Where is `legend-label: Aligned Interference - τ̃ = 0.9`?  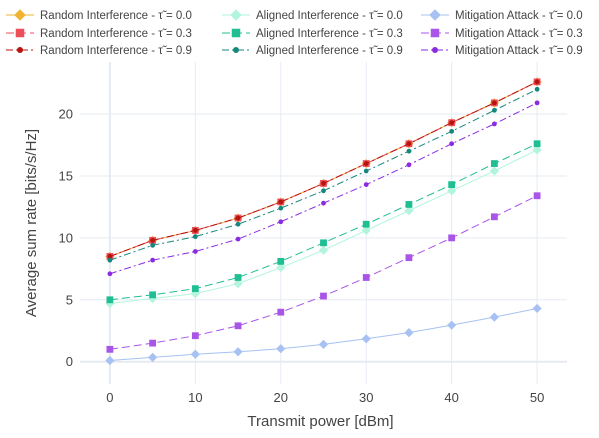 legend-label: Aligned Interference - τ̃ = 0.9 is located at coordinates (329, 51).